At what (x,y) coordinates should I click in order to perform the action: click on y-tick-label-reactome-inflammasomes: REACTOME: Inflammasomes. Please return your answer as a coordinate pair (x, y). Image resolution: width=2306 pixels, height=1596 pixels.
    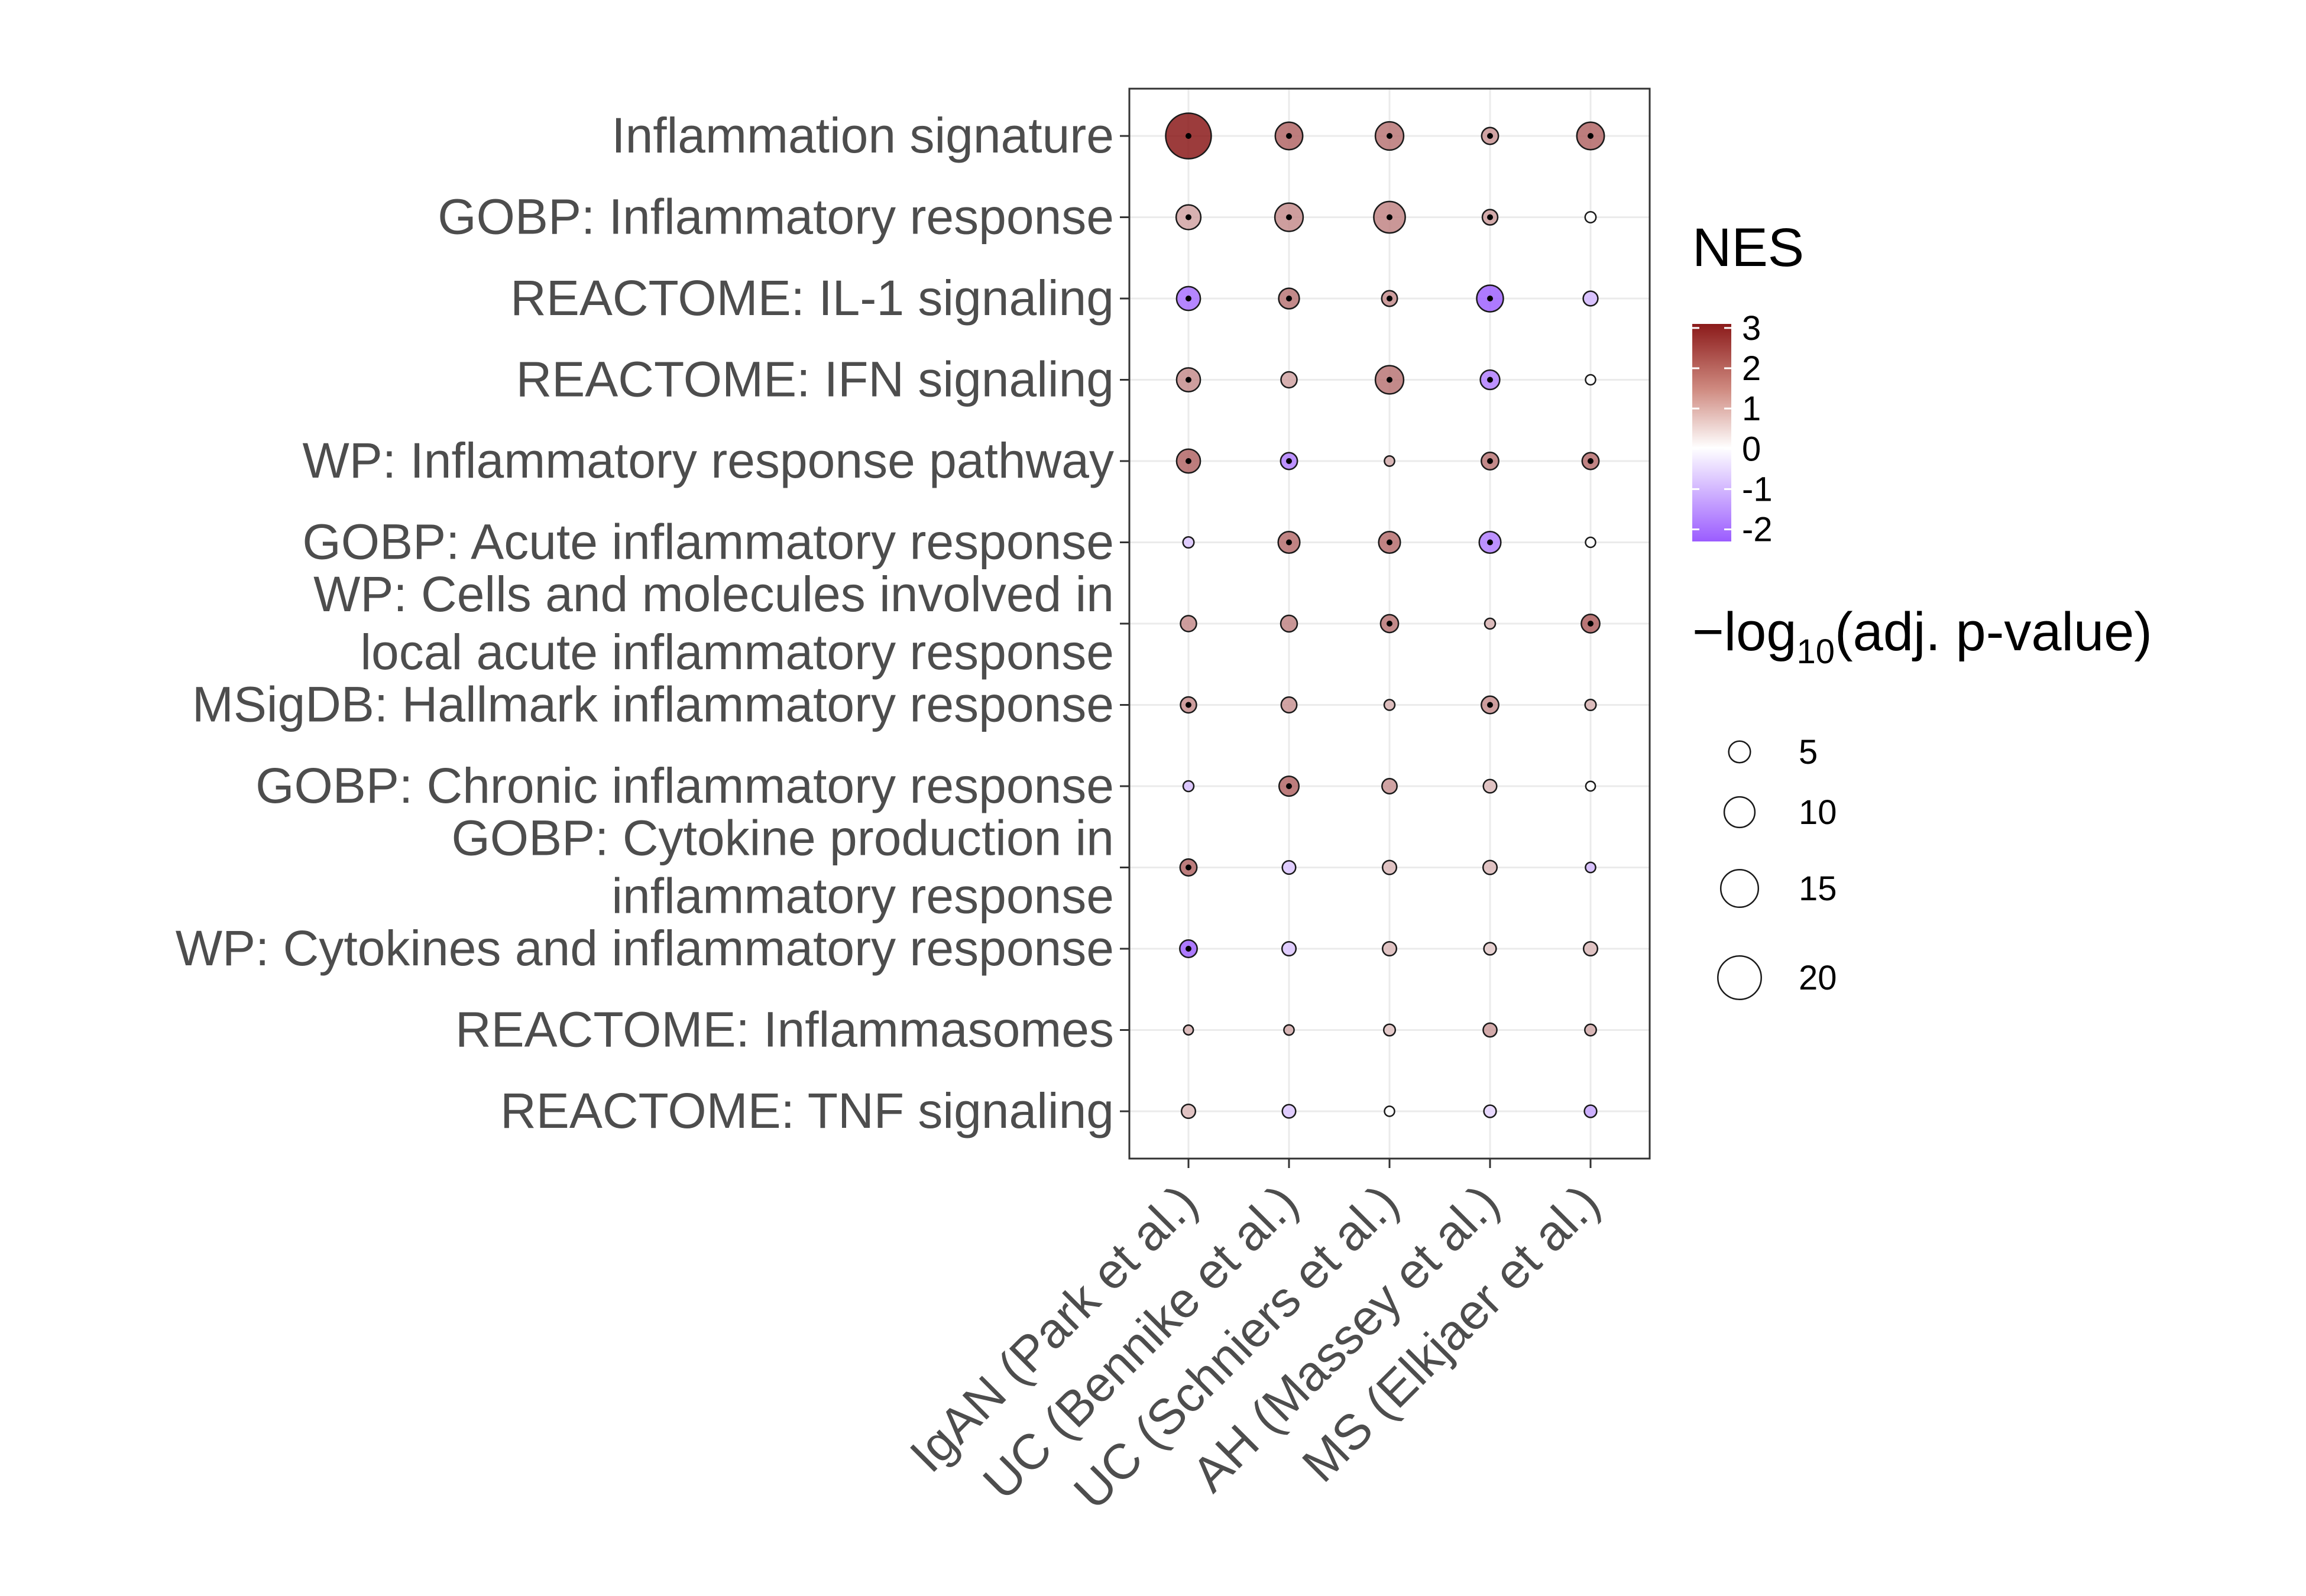
    Looking at the image, I should click on (784, 1029).